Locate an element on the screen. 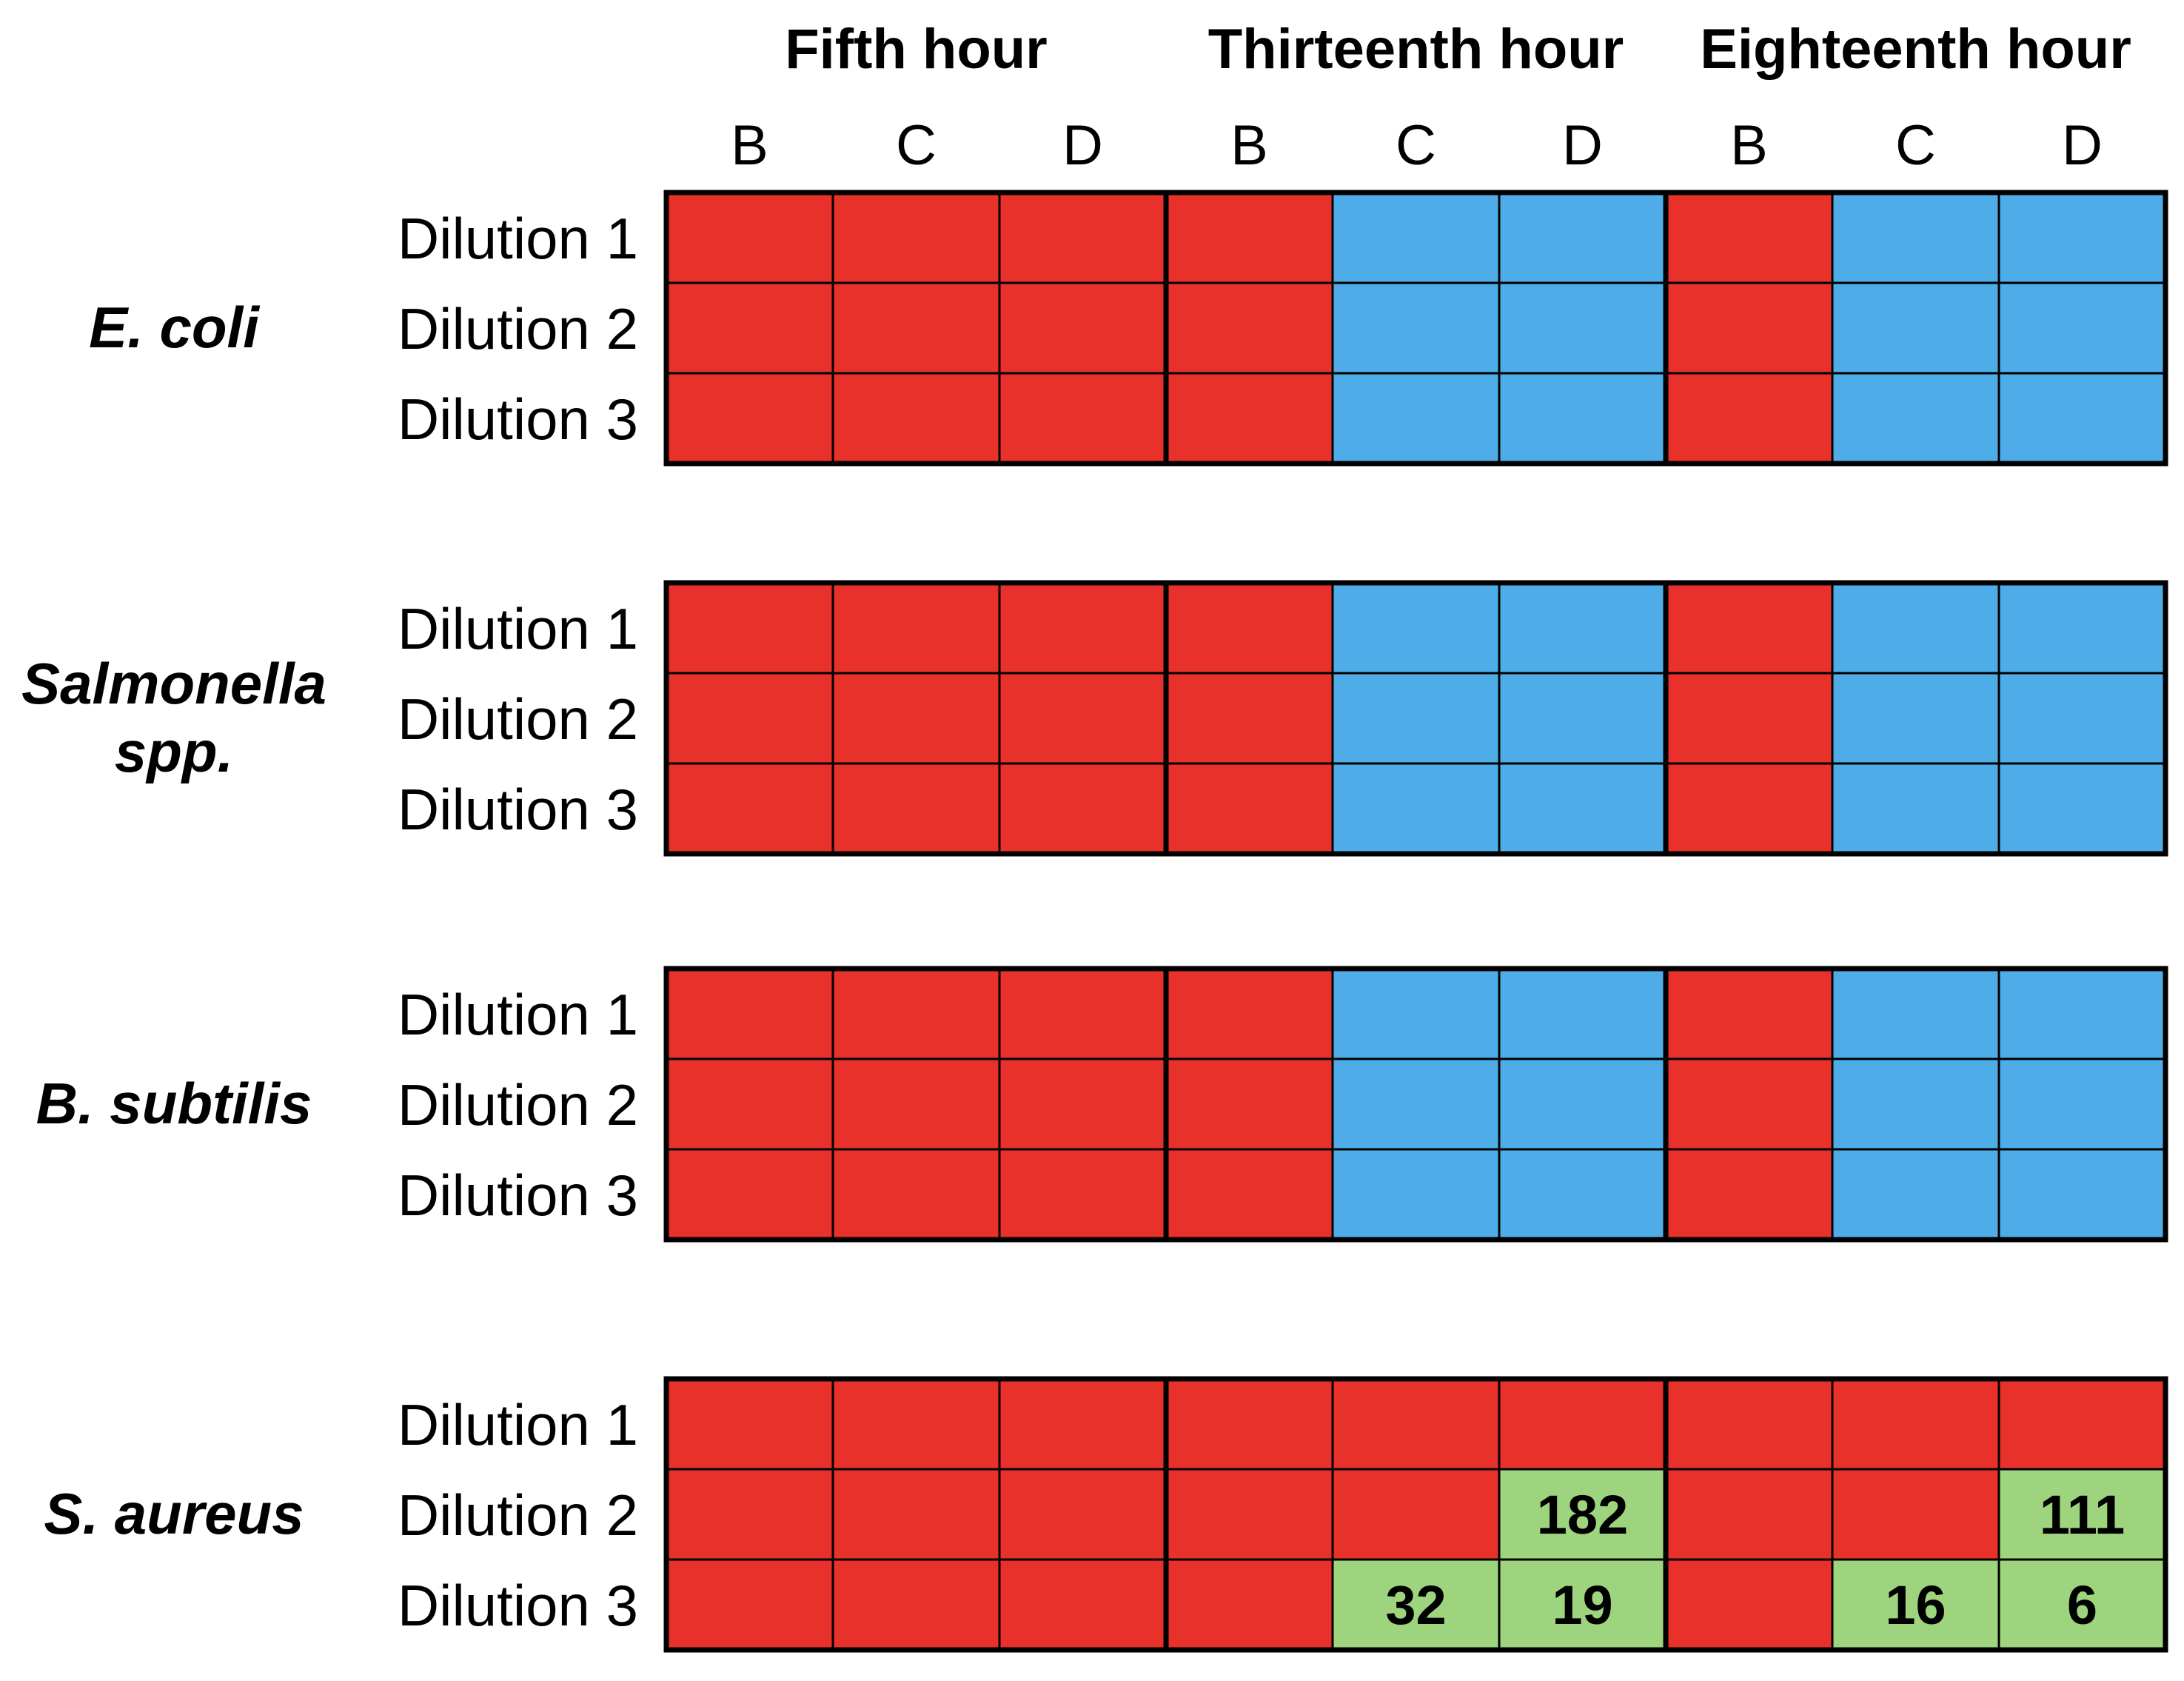 The width and height of the screenshot is (2184, 1681). cell-value-label: 32 is located at coordinates (1415, 1605).